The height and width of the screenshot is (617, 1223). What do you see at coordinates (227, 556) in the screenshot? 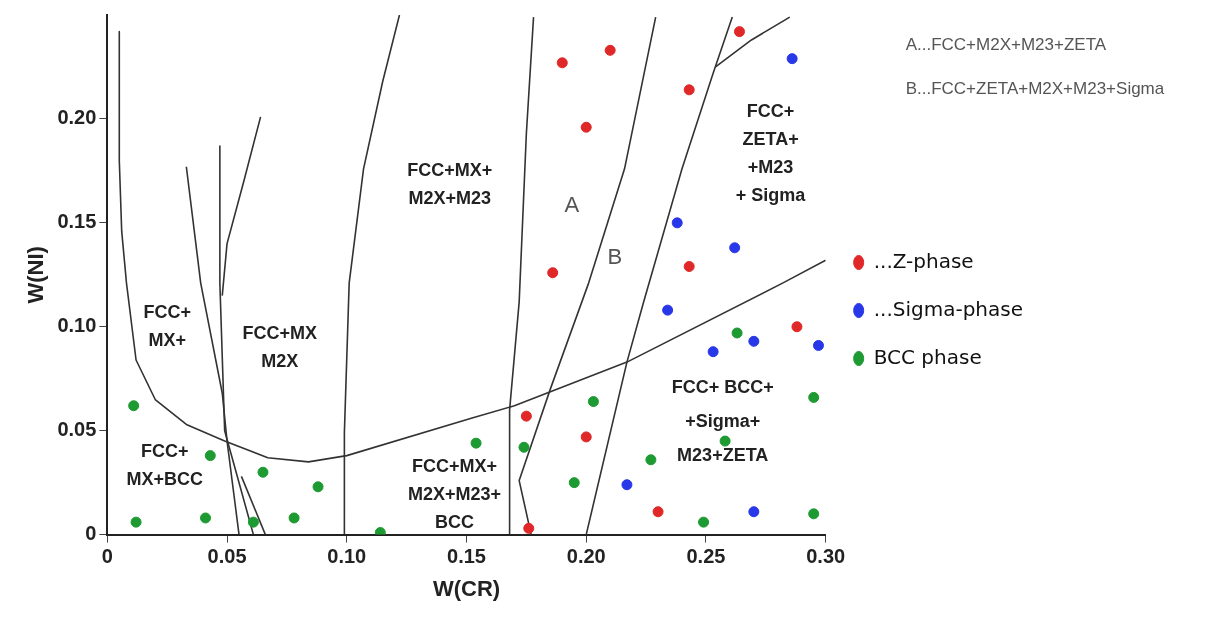
I see `x-tick-label: 0.05` at bounding box center [227, 556].